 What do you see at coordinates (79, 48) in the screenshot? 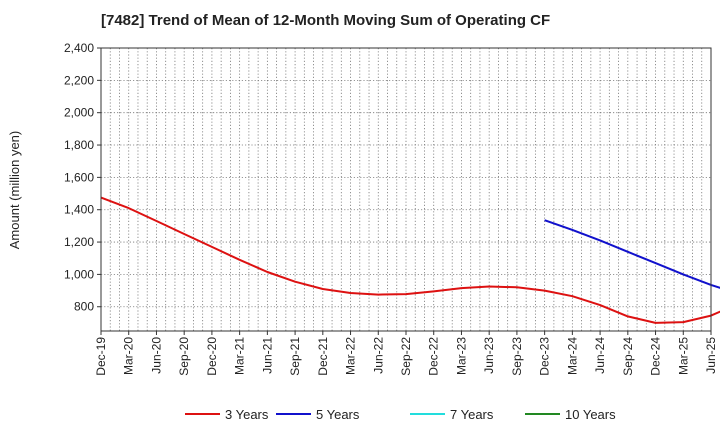
I see `y-tick-label: 2,400` at bounding box center [79, 48].